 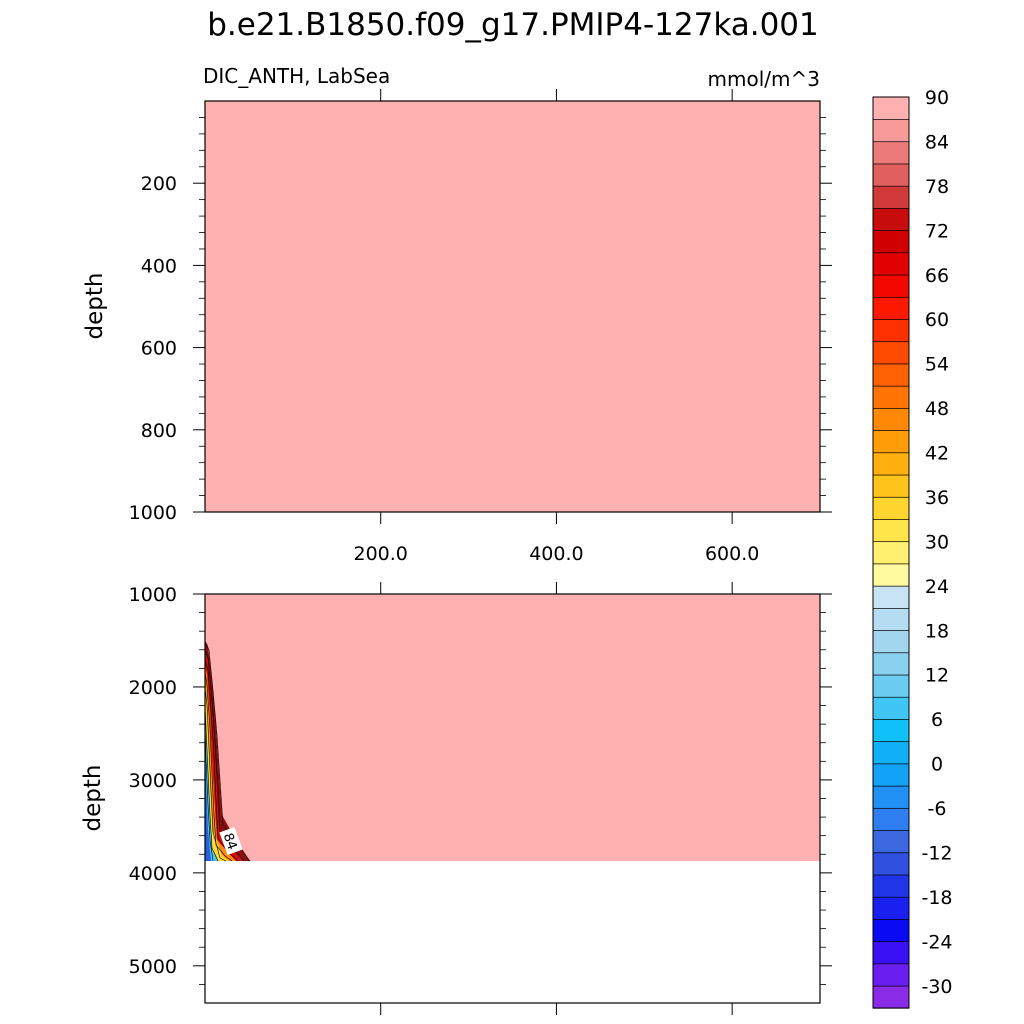 What do you see at coordinates (153, 967) in the screenshot?
I see `y-tick-label: 5000` at bounding box center [153, 967].